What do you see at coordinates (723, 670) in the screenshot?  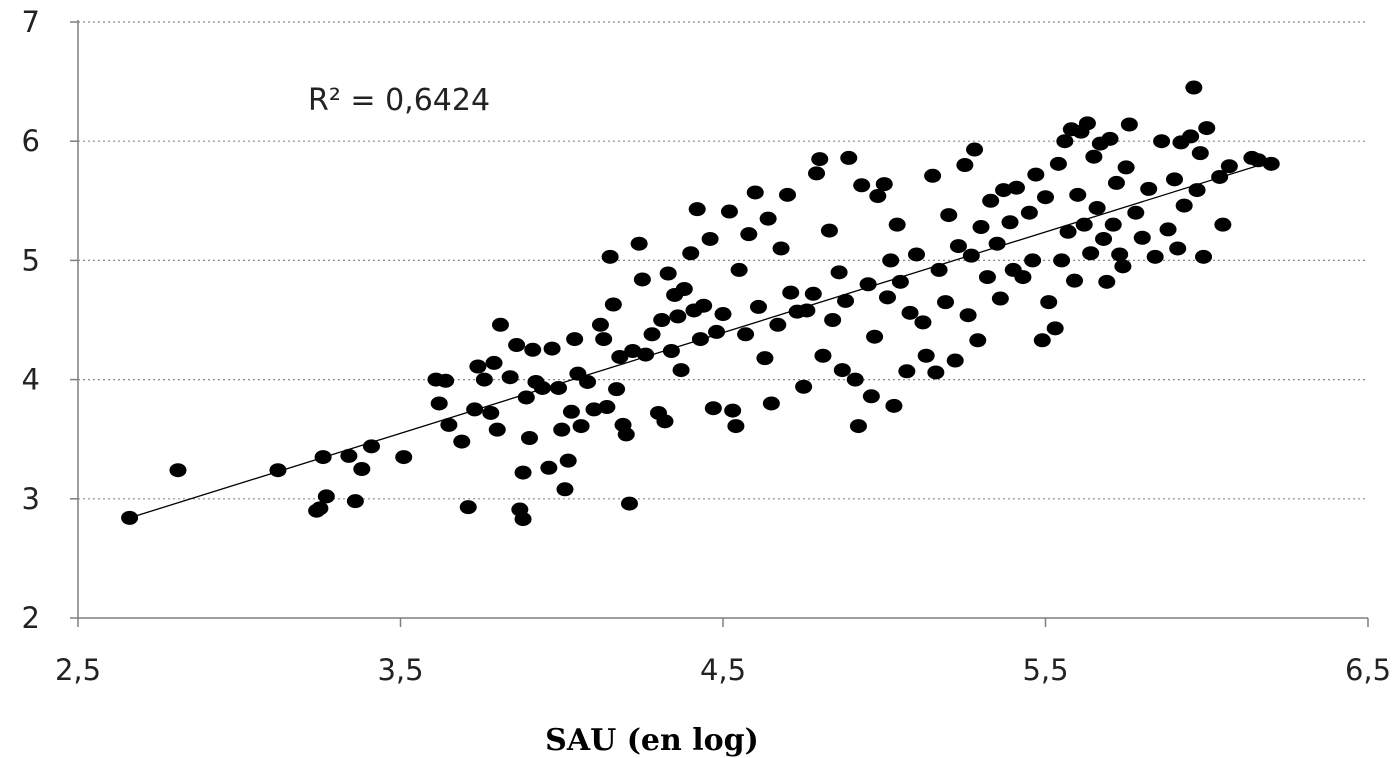 I see `x-tick-label: 4,5` at bounding box center [723, 670].